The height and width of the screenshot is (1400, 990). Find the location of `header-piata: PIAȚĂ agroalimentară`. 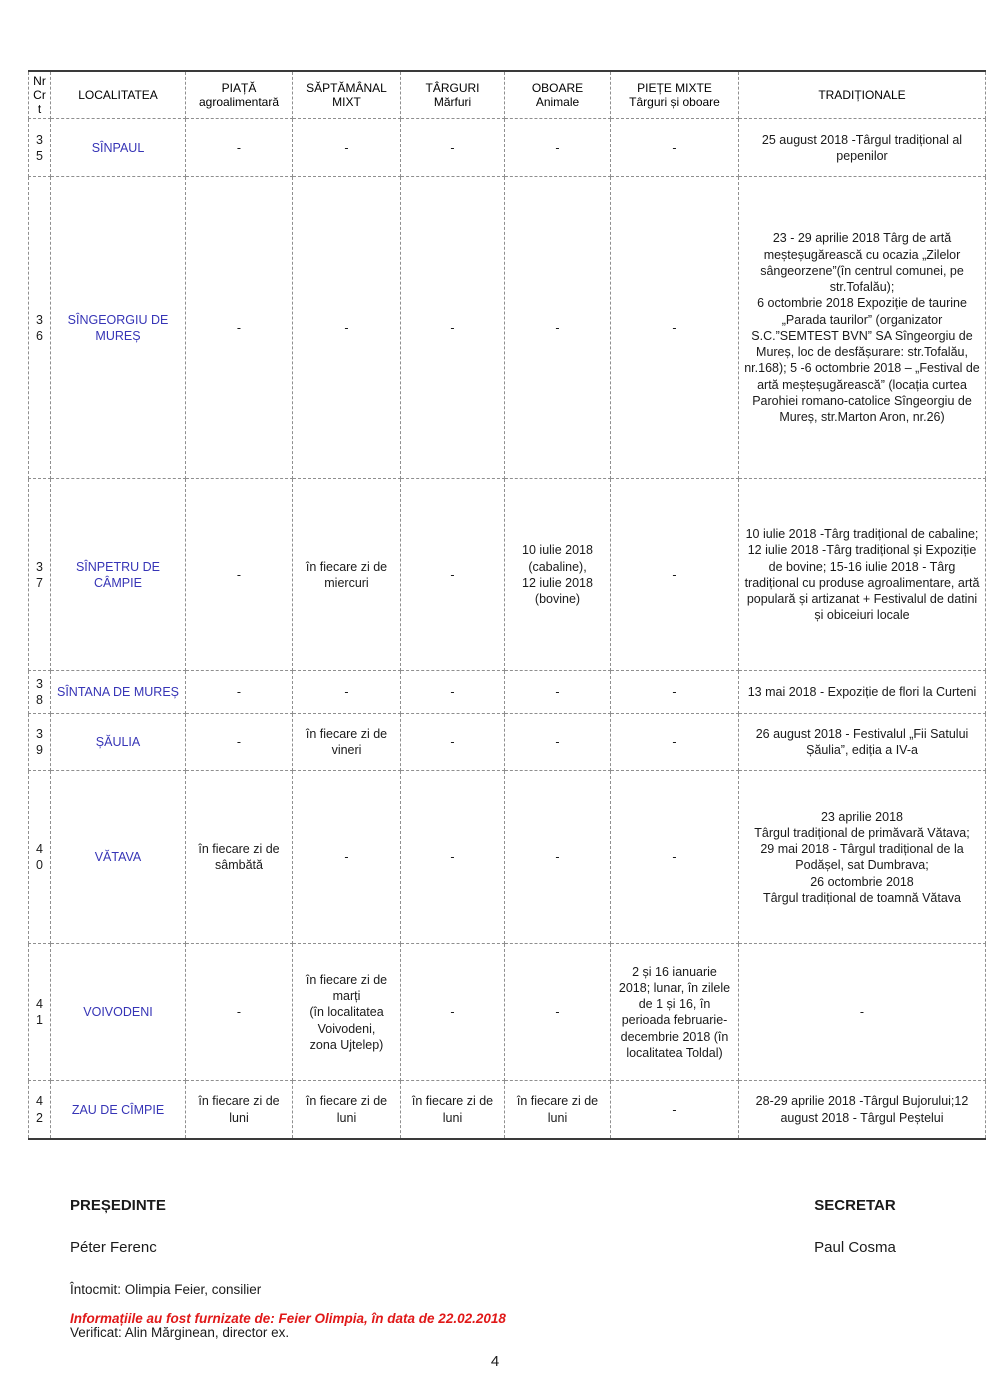

header-piata: PIAȚĂ agroalimentară is located at coordinates (239, 95).